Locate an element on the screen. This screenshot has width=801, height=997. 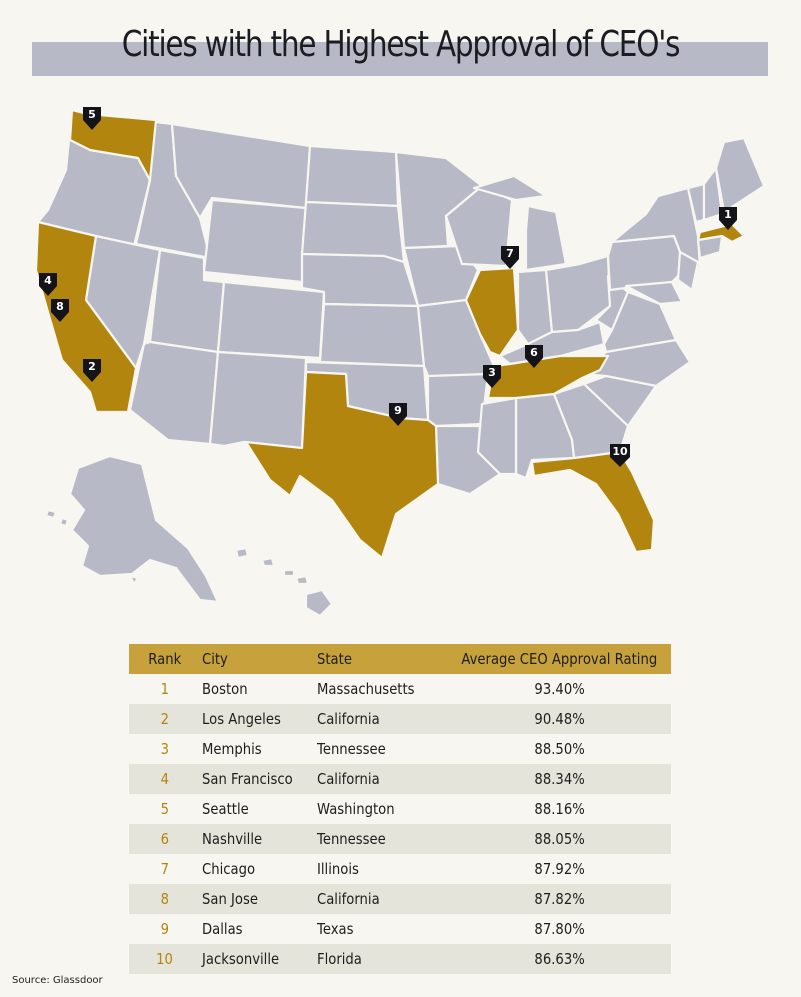
state-florida is located at coordinates (593, 502).